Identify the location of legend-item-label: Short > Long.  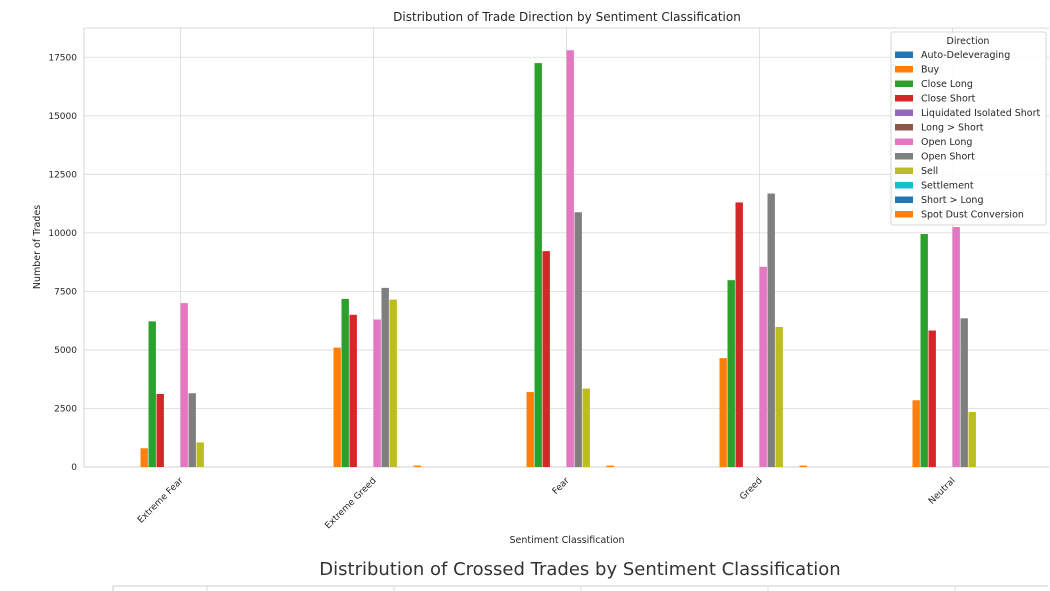
(952, 200).